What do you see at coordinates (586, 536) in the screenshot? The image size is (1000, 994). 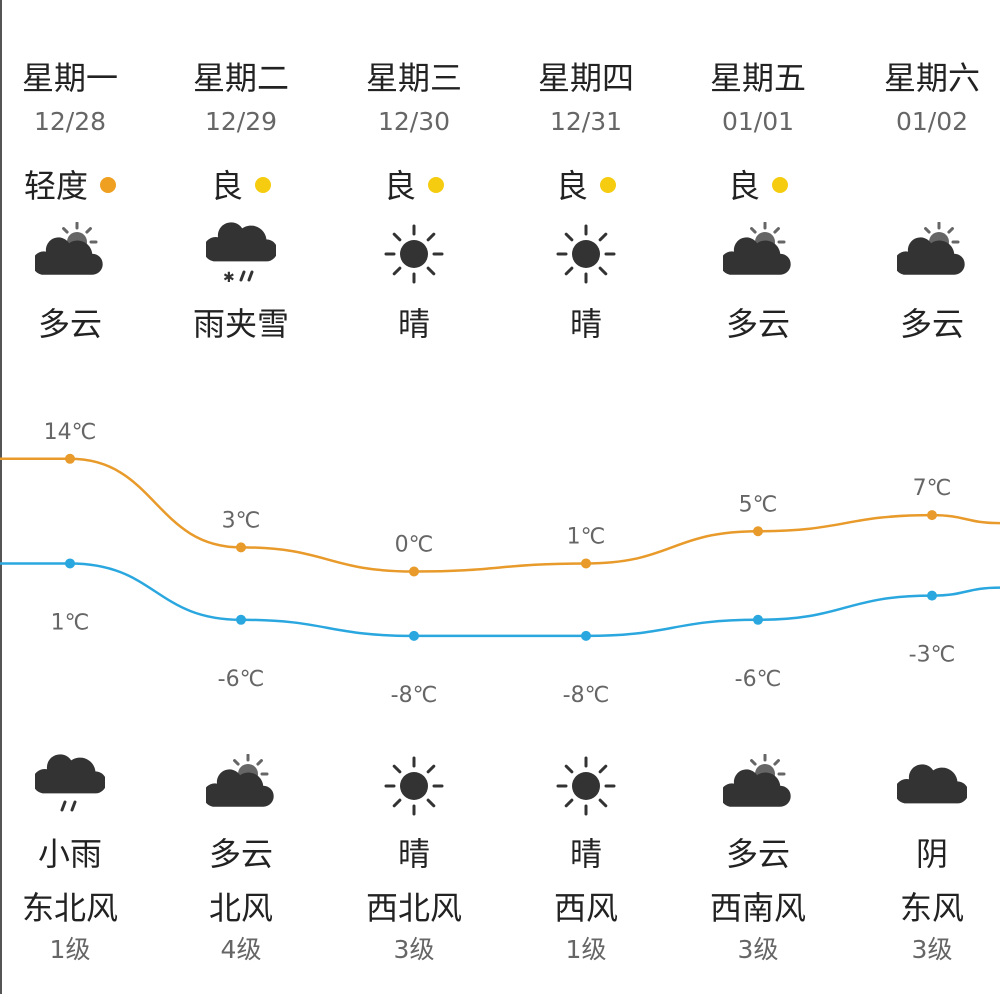 I see `high-temp-label: 1℃` at bounding box center [586, 536].